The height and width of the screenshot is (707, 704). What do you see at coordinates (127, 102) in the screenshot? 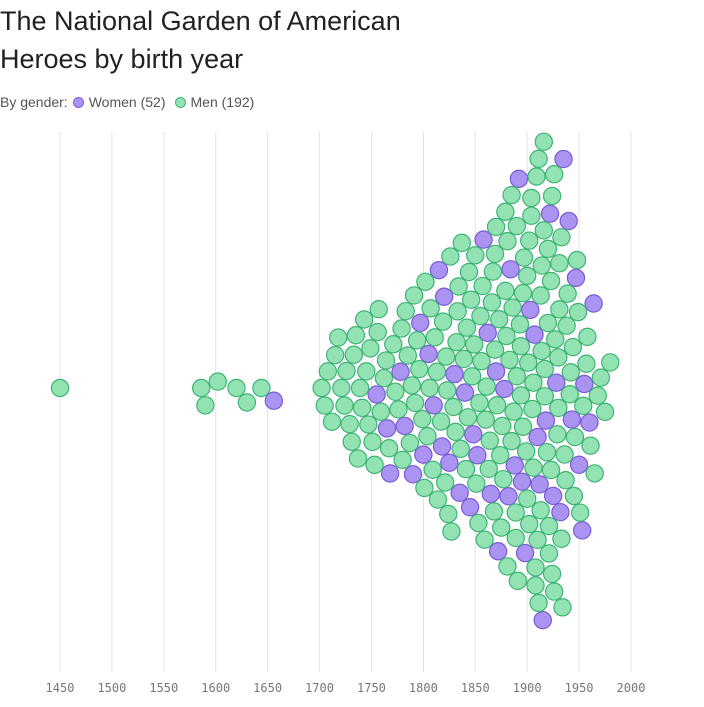
I see `legend-label: Women (52)` at bounding box center [127, 102].